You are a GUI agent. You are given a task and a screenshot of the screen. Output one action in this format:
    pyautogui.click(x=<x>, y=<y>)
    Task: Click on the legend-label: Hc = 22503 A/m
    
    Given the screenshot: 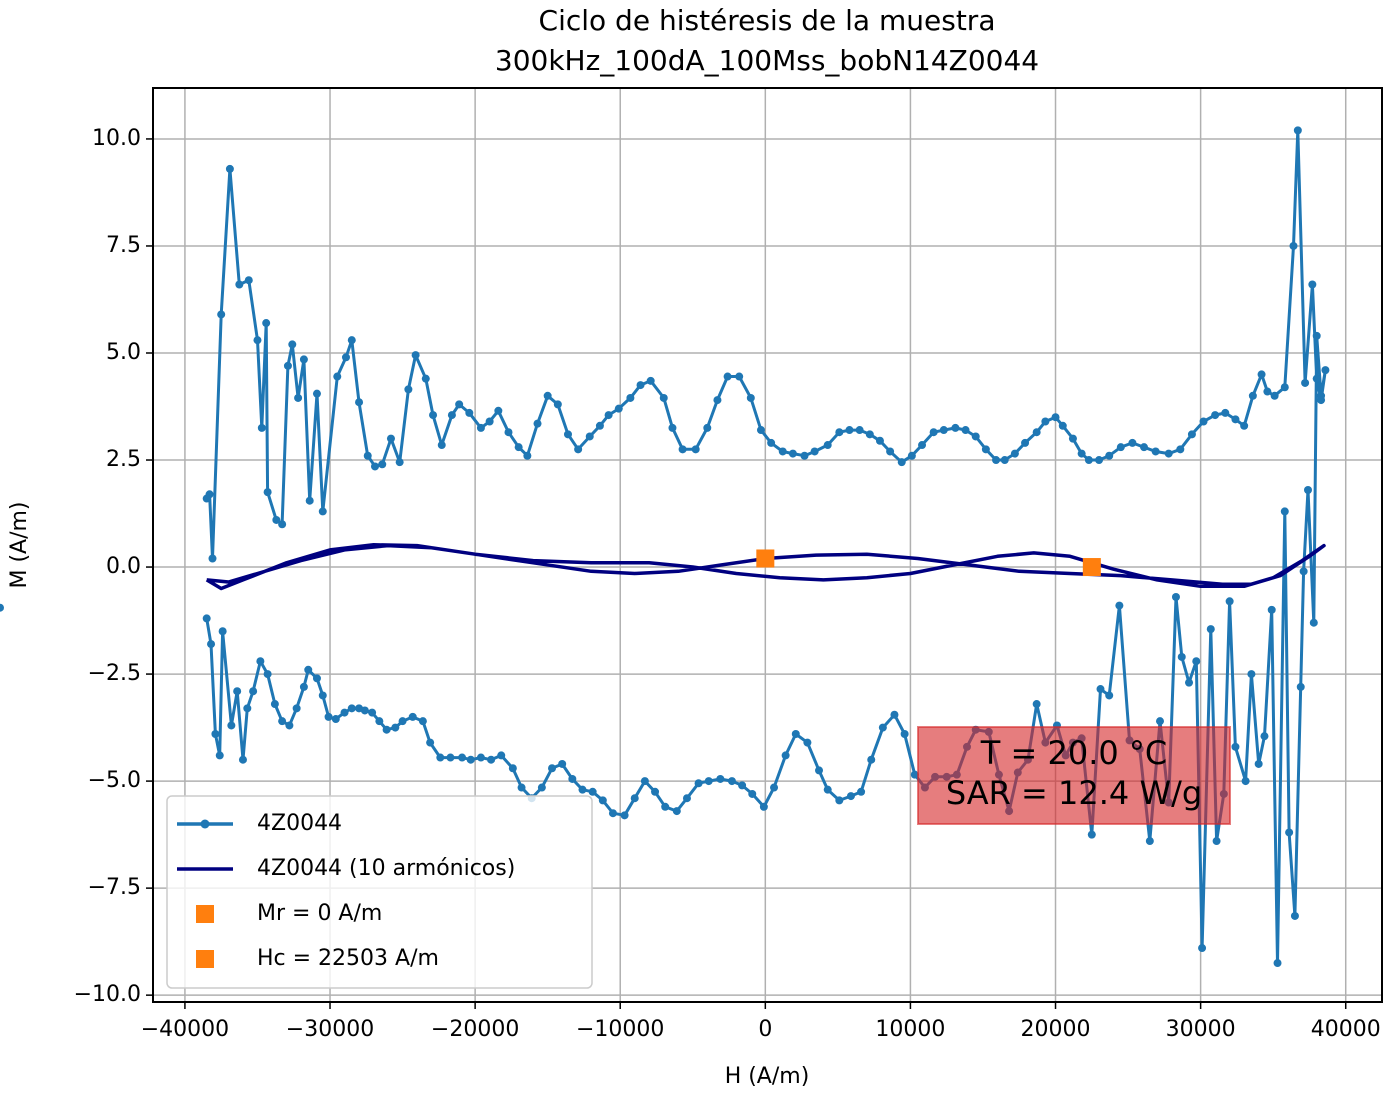 What is the action you would take?
    pyautogui.click(x=348, y=958)
    